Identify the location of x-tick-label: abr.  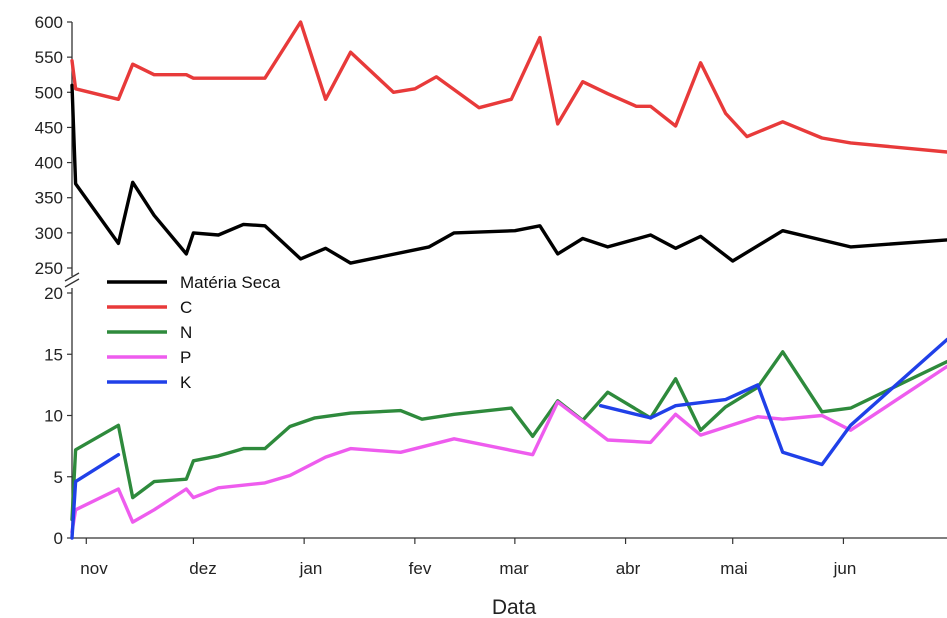
(628, 568).